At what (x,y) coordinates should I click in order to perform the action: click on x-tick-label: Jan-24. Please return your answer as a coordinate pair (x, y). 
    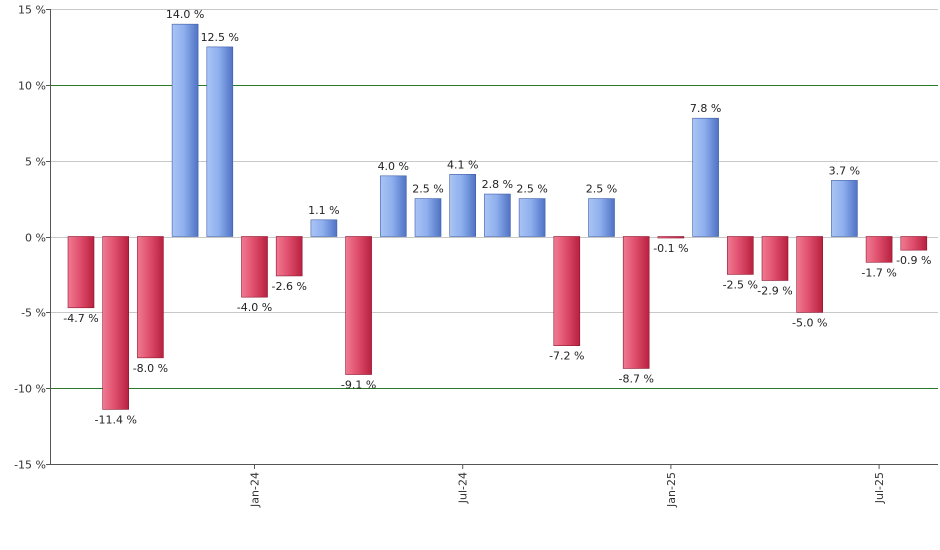
    Looking at the image, I should click on (255, 490).